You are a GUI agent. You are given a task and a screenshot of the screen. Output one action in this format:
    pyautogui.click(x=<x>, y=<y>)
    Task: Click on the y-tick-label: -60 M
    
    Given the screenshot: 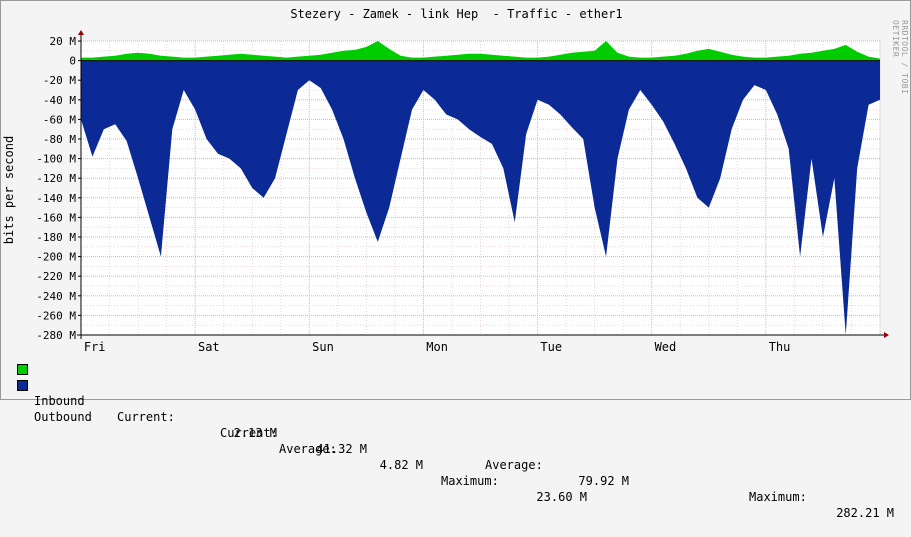 What is the action you would take?
    pyautogui.click(x=59, y=119)
    